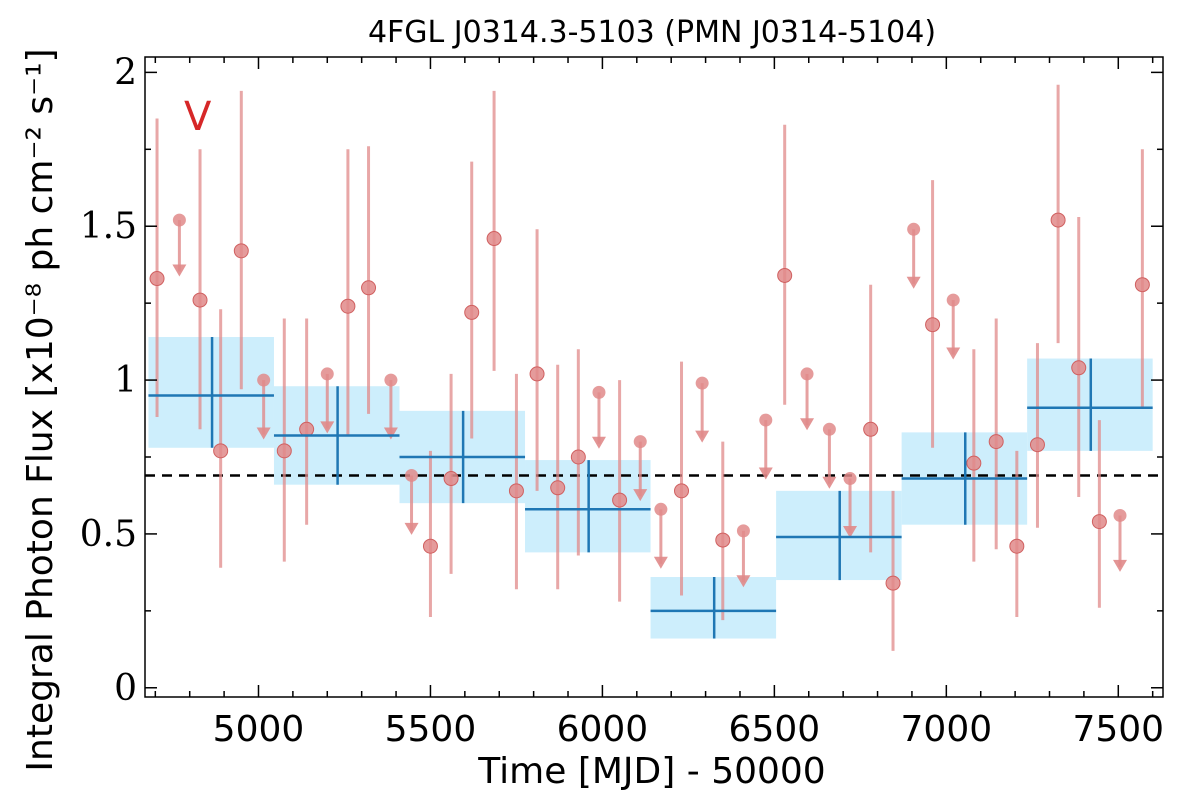  Describe the element at coordinates (259, 729) in the screenshot. I see `x-tick-label: 5000` at that location.